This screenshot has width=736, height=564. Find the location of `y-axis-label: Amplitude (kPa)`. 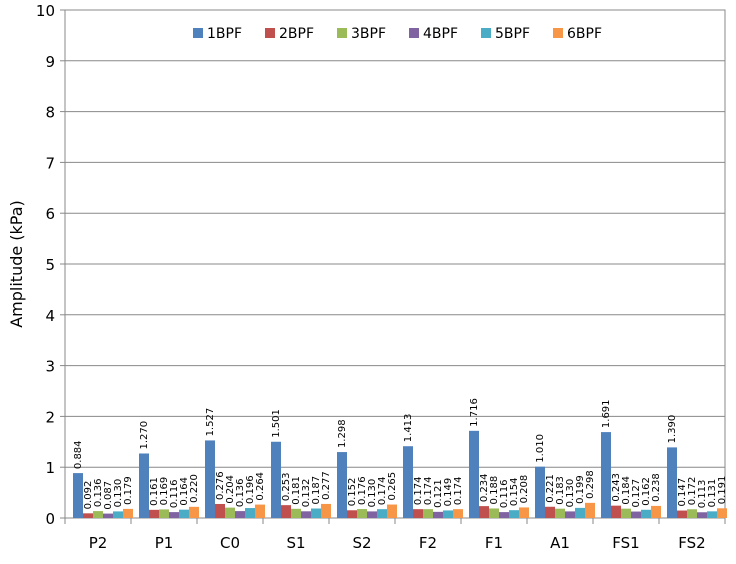

y-axis-label: Amplitude (kPa) is located at coordinates (16, 264).